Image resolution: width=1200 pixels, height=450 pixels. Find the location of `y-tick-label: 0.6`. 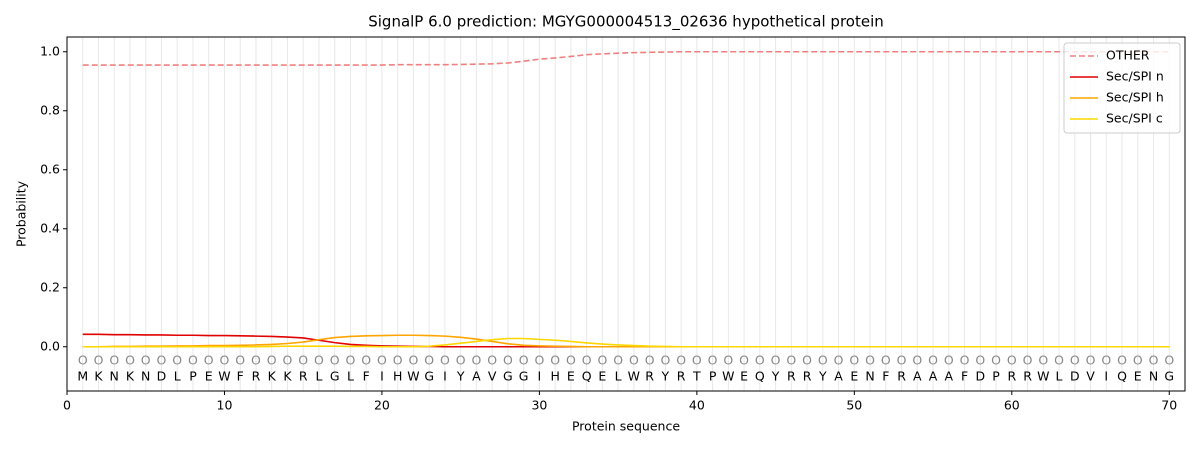

y-tick-label: 0.6 is located at coordinates (50, 168).